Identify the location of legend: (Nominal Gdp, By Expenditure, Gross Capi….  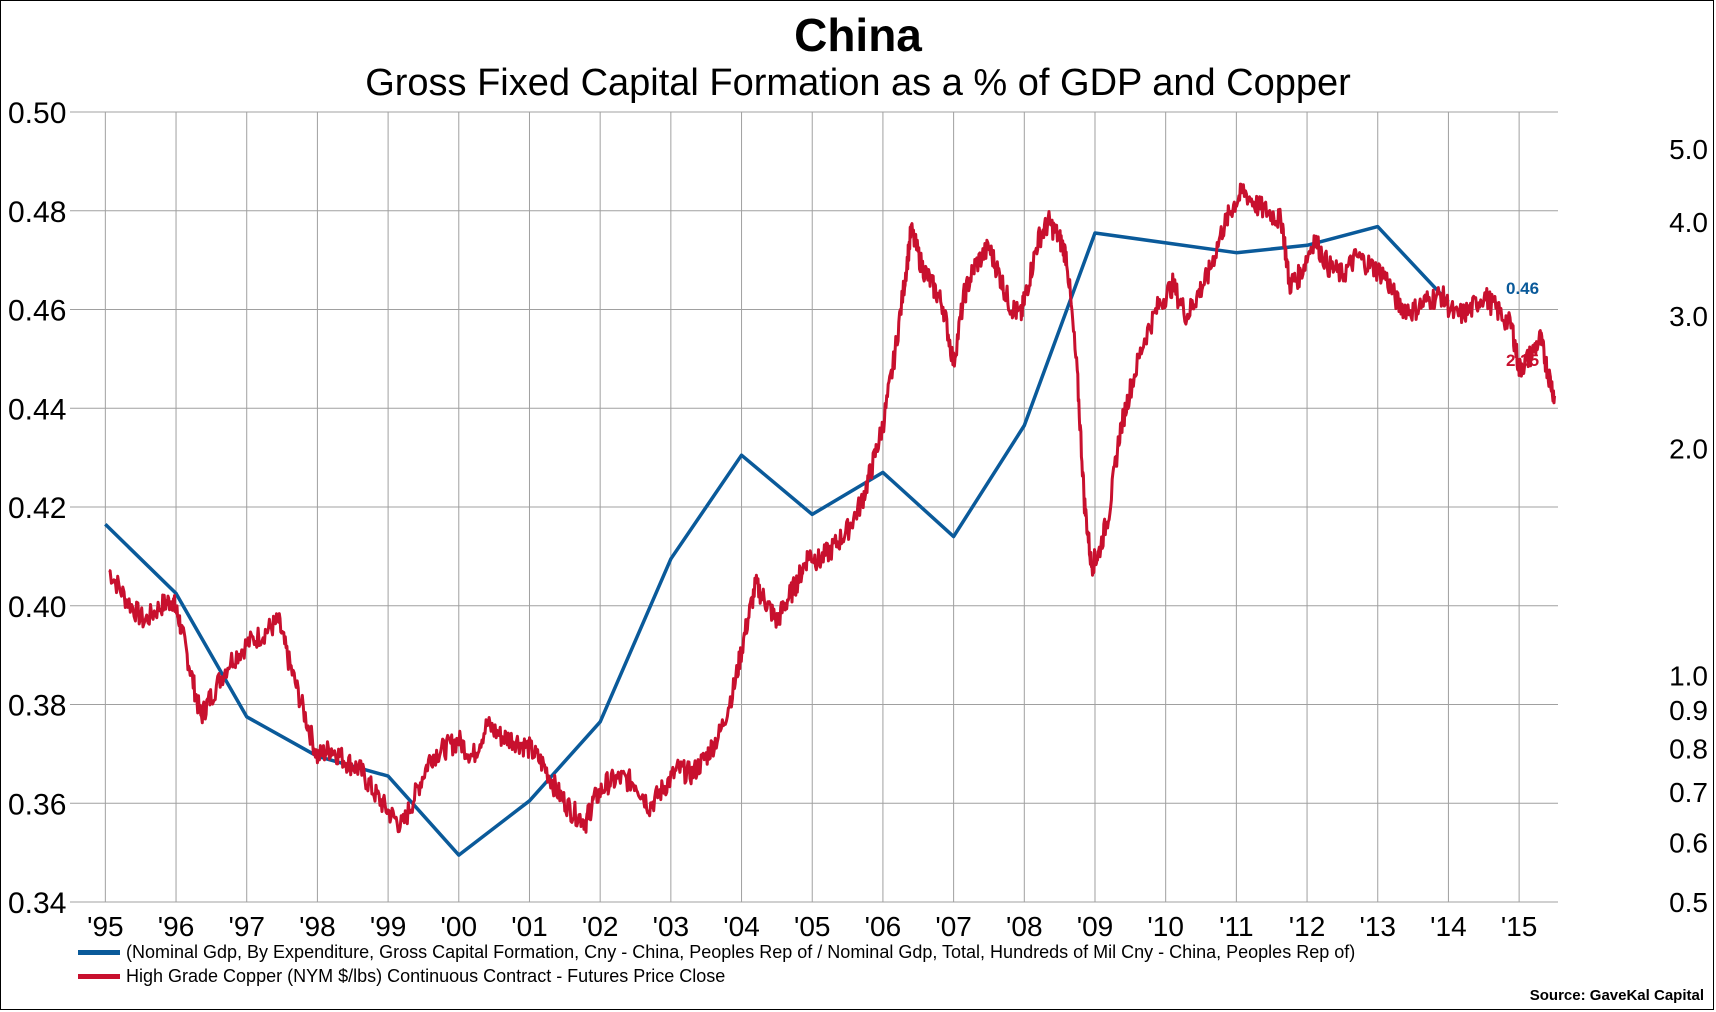
(716, 964).